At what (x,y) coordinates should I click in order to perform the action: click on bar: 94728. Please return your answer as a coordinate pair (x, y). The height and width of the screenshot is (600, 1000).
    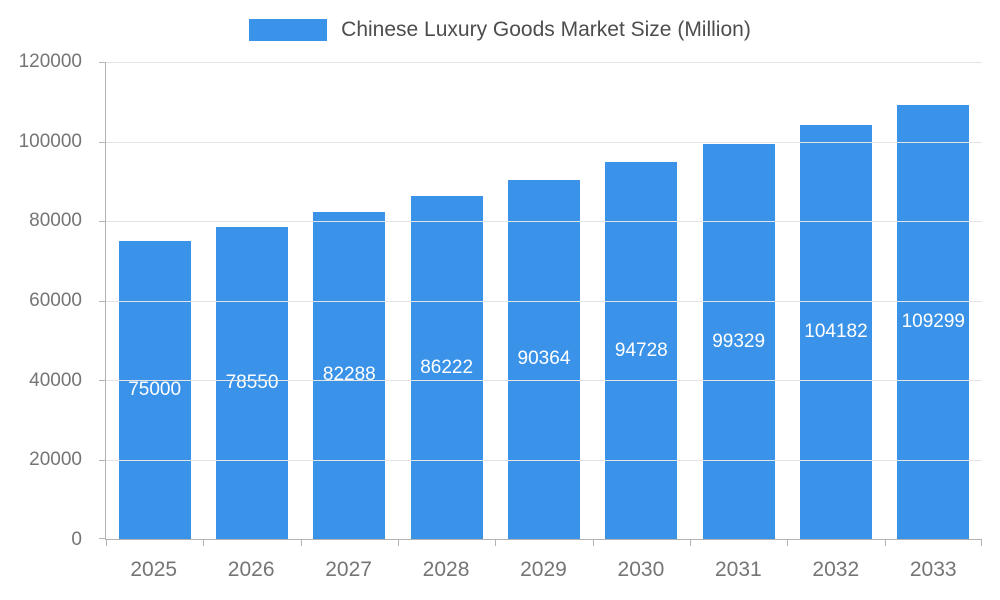
    Looking at the image, I should click on (641, 350).